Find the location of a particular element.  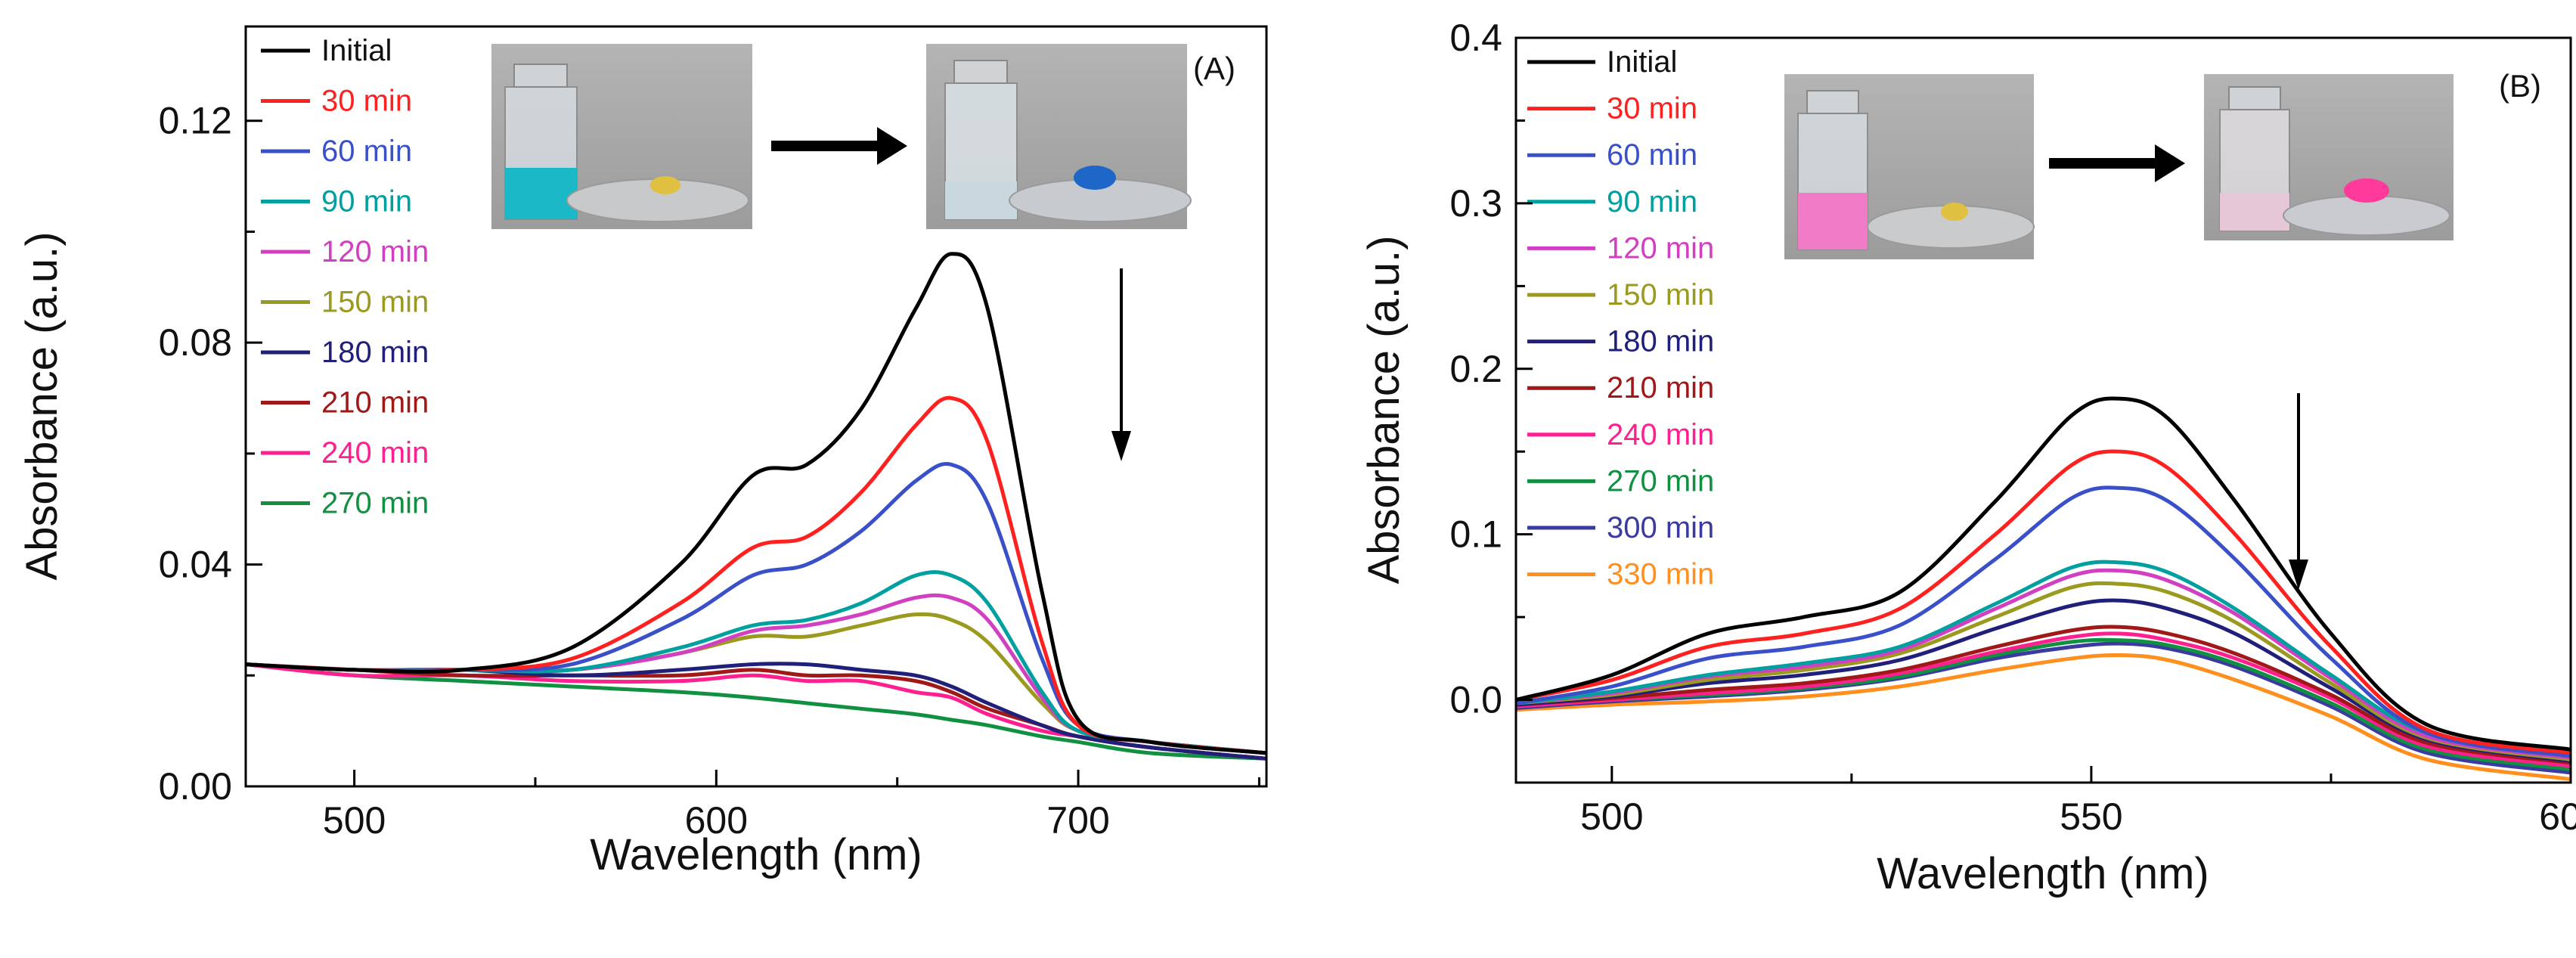

inset-photo-after-a is located at coordinates (1059, 137).